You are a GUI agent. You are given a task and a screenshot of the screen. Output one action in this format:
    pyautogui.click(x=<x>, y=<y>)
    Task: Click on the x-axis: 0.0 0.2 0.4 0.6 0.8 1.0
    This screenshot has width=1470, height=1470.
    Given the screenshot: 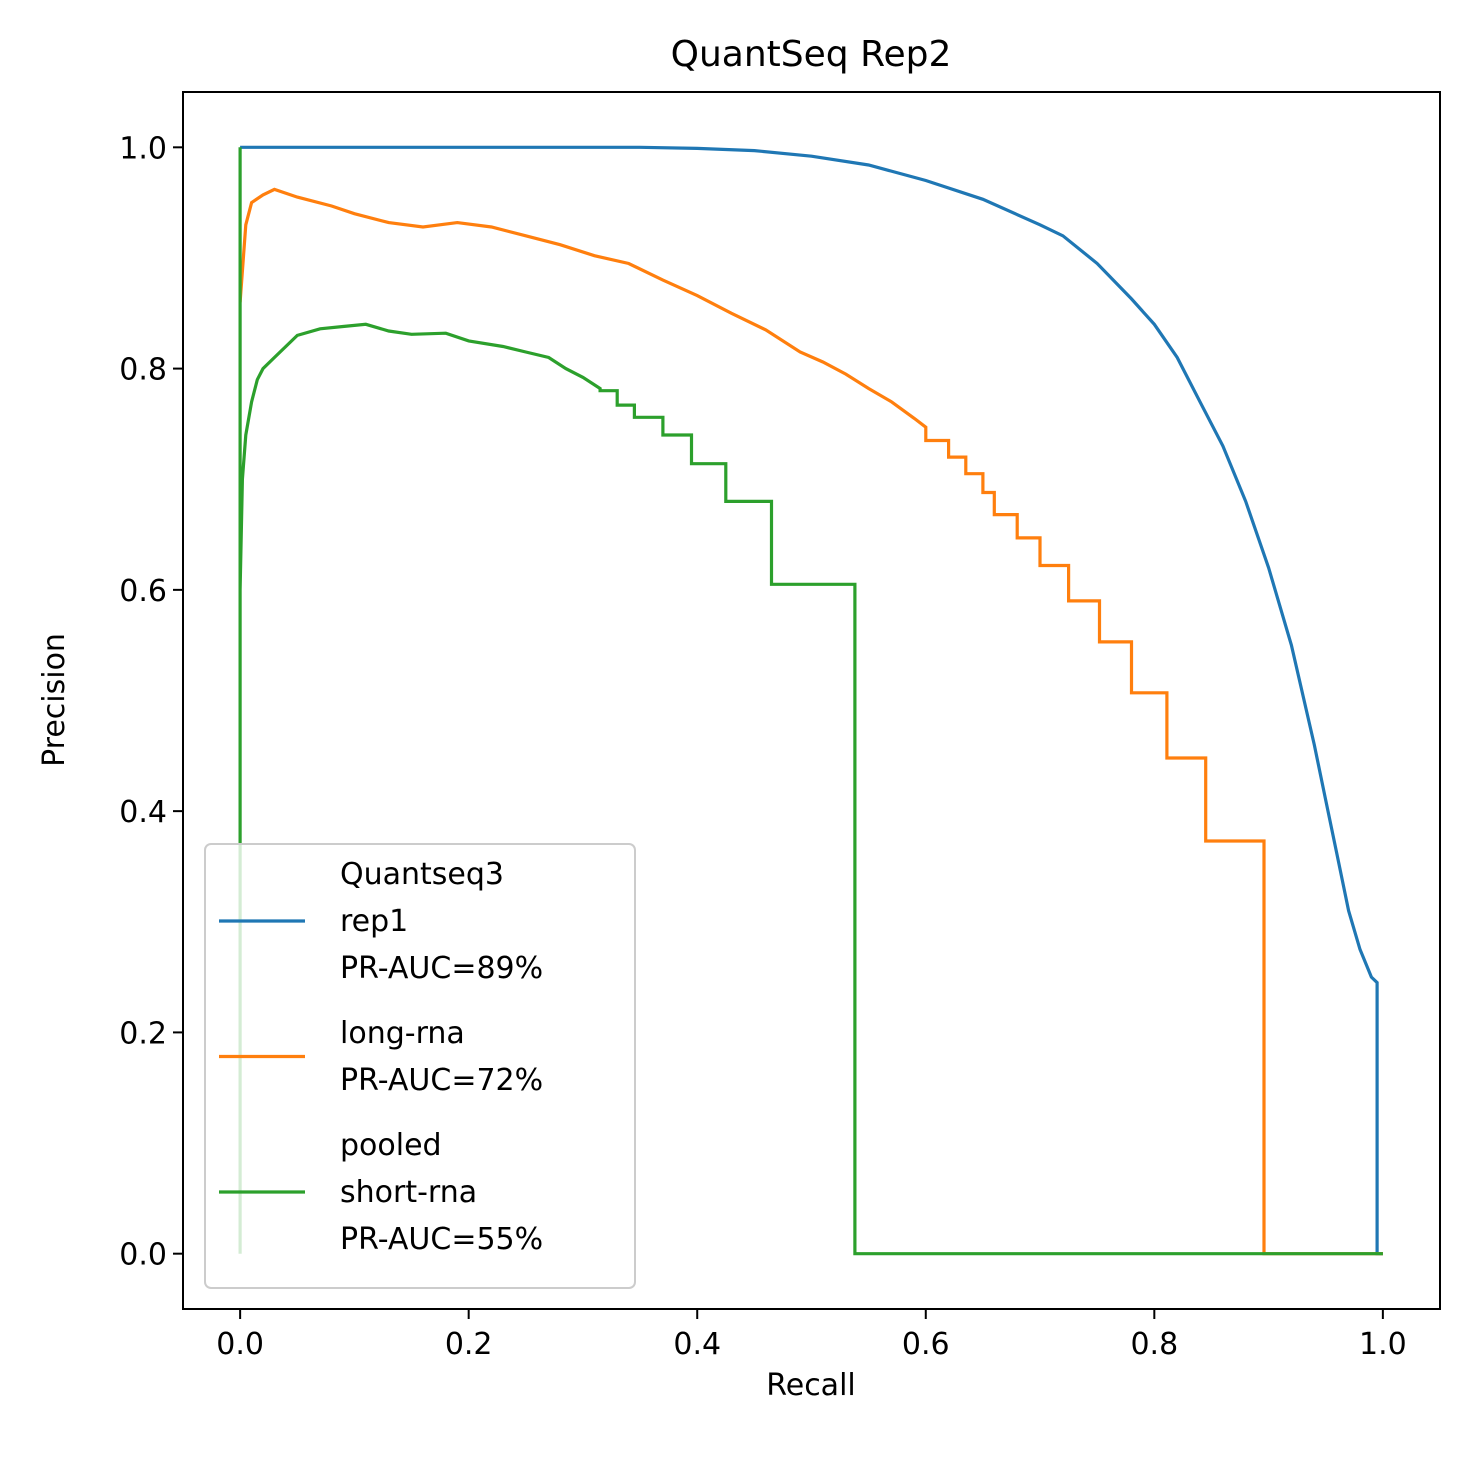 What is the action you would take?
    pyautogui.click(x=811, y=1335)
    